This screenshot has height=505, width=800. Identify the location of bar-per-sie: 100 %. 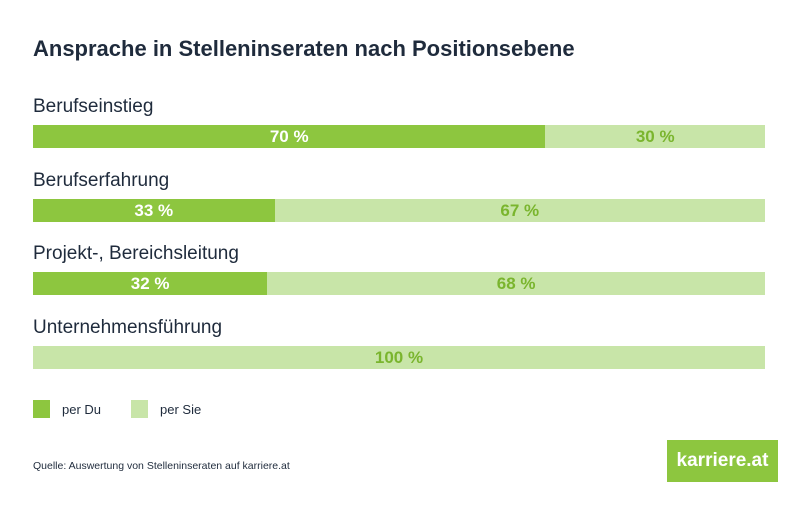
(399, 357).